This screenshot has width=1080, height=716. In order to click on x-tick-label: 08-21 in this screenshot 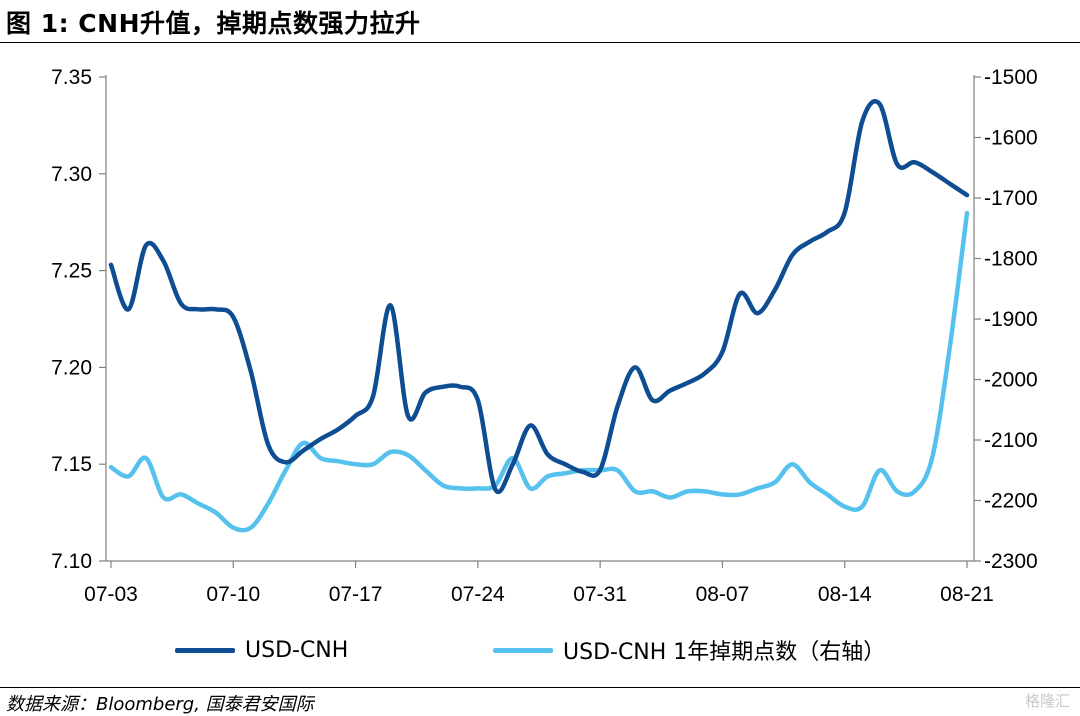, I will do `click(967, 594)`.